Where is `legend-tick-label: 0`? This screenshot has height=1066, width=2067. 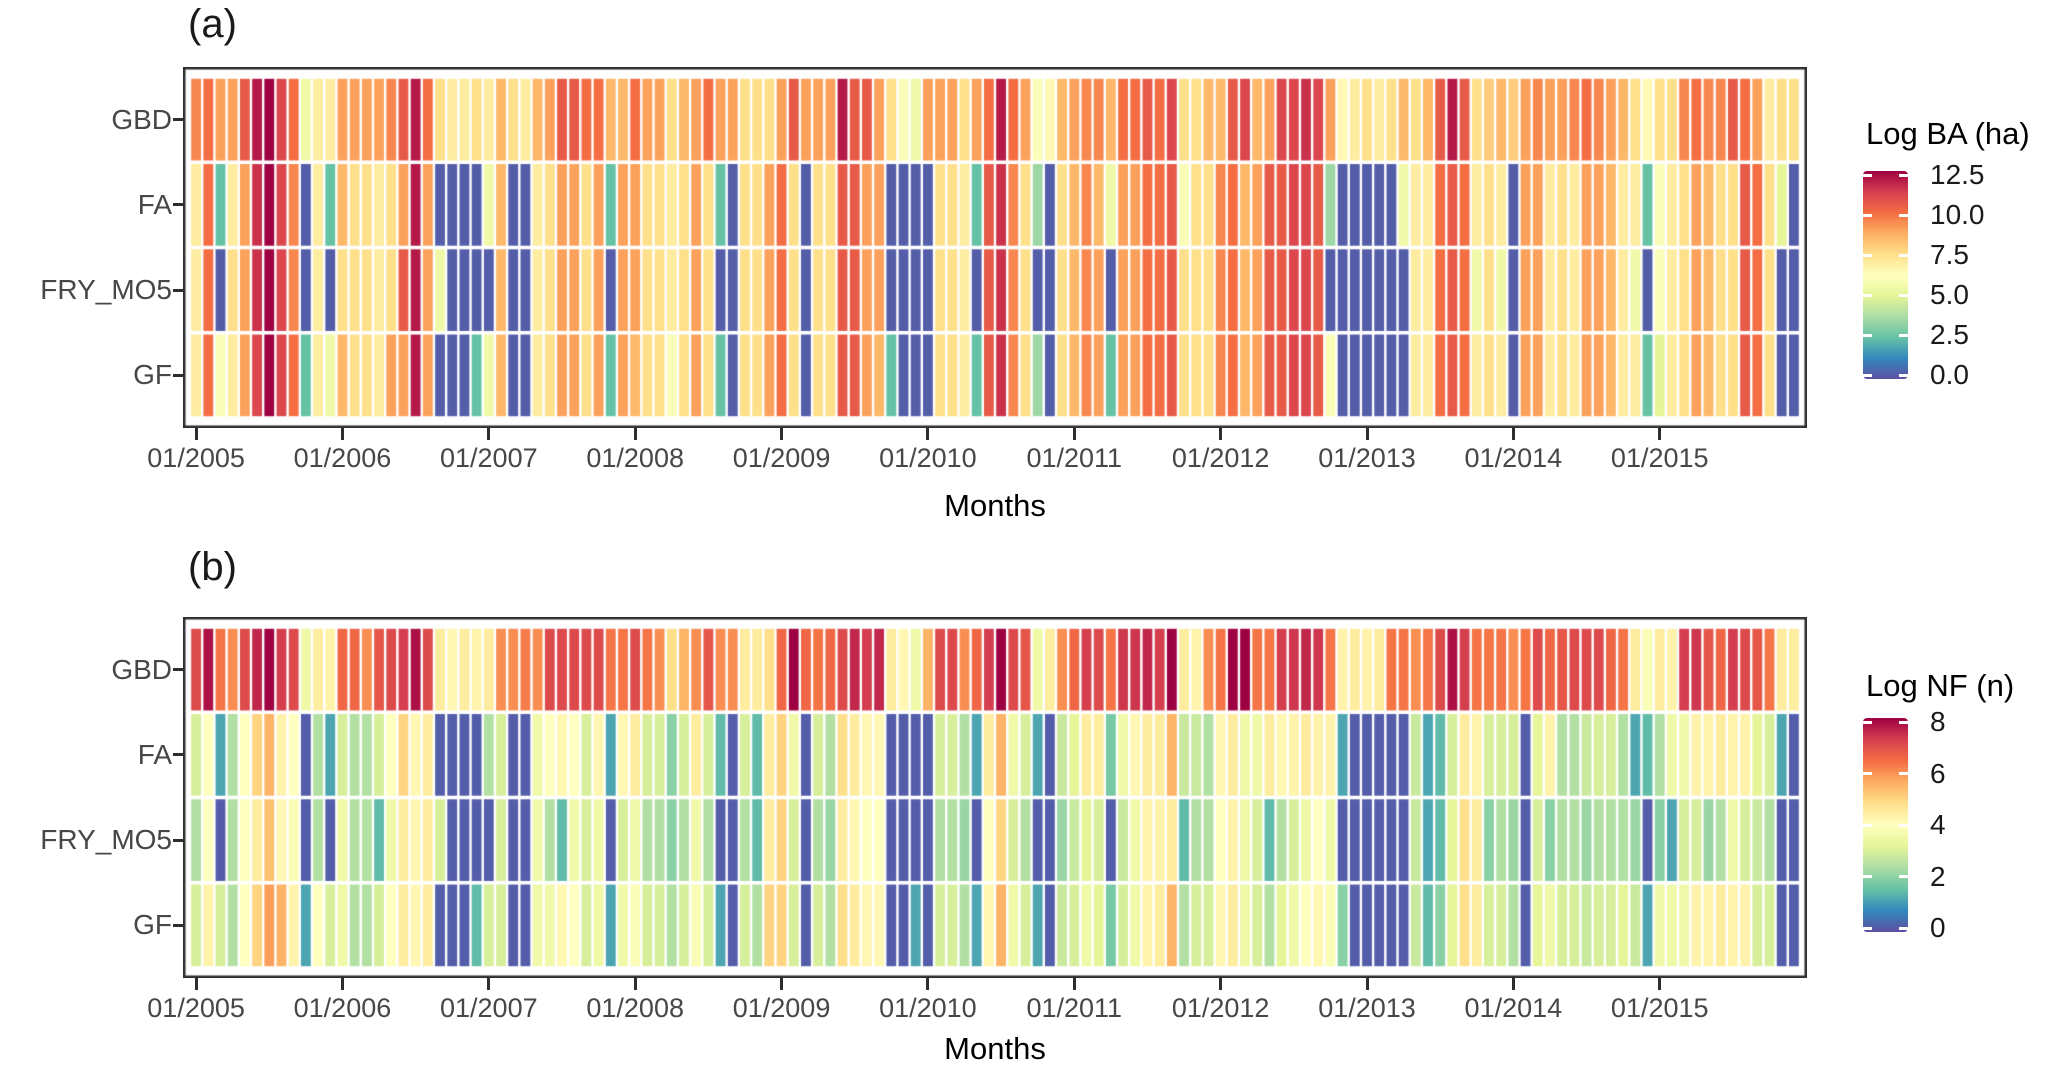
legend-tick-label: 0 is located at coordinates (1938, 927).